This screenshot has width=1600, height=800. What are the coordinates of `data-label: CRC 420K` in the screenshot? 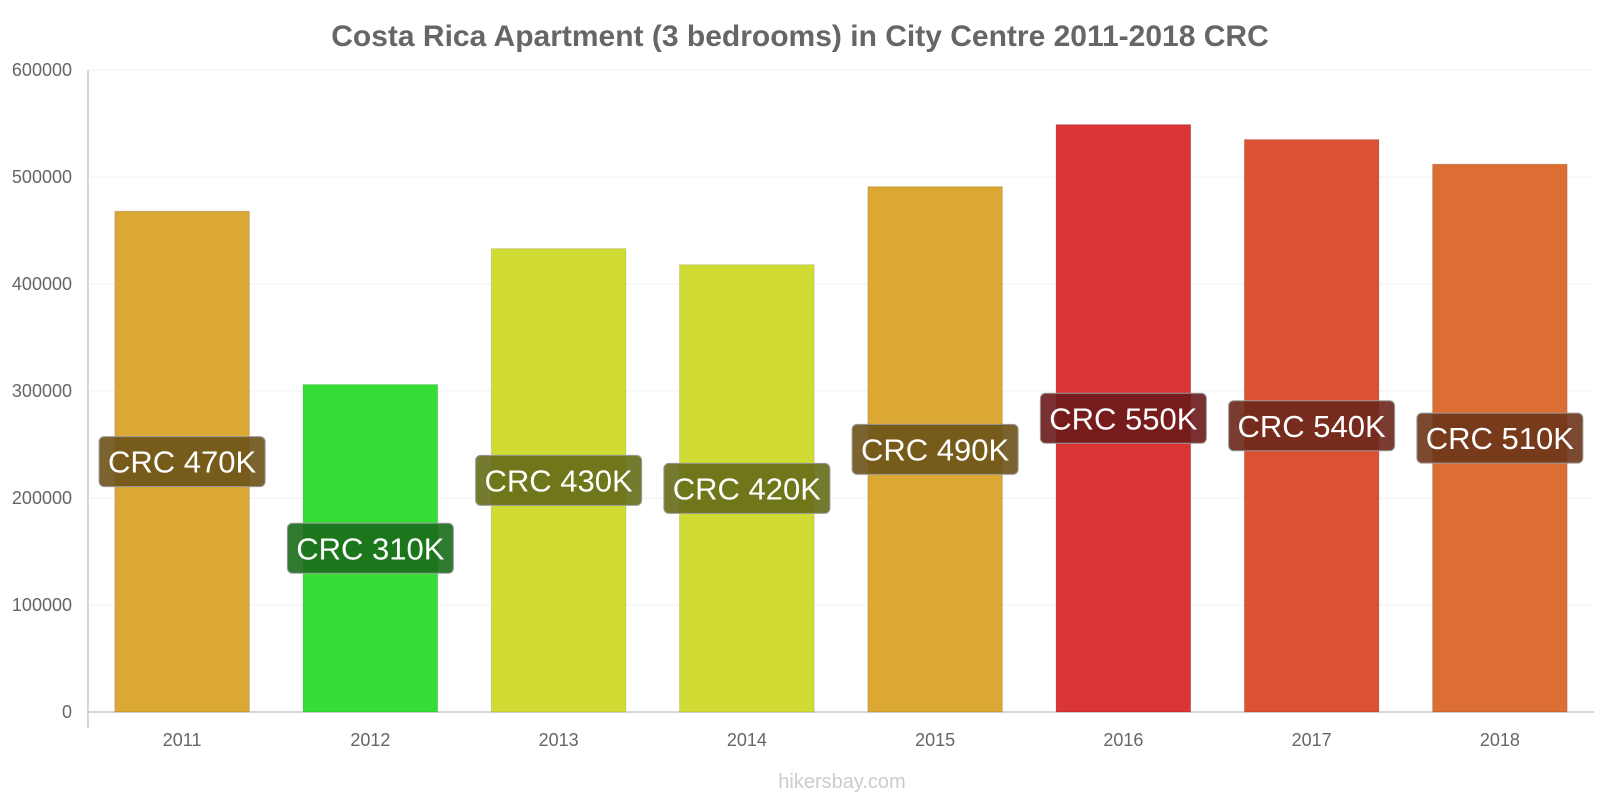 It's located at (747, 488).